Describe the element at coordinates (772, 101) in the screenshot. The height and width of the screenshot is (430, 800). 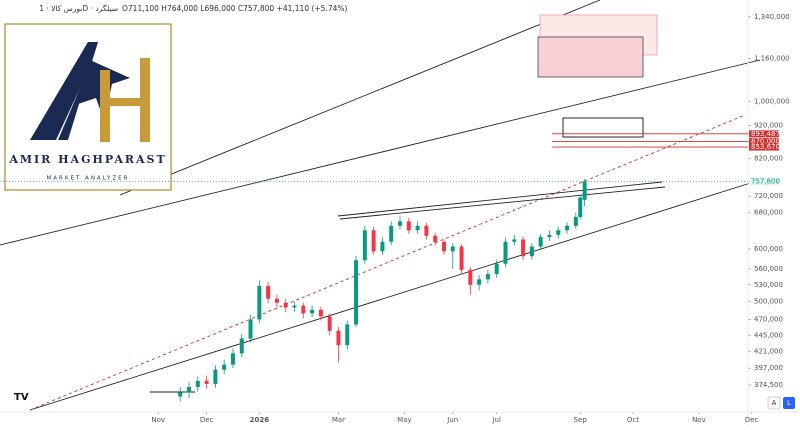
I see `y-tick-label: 1,000,000` at that location.